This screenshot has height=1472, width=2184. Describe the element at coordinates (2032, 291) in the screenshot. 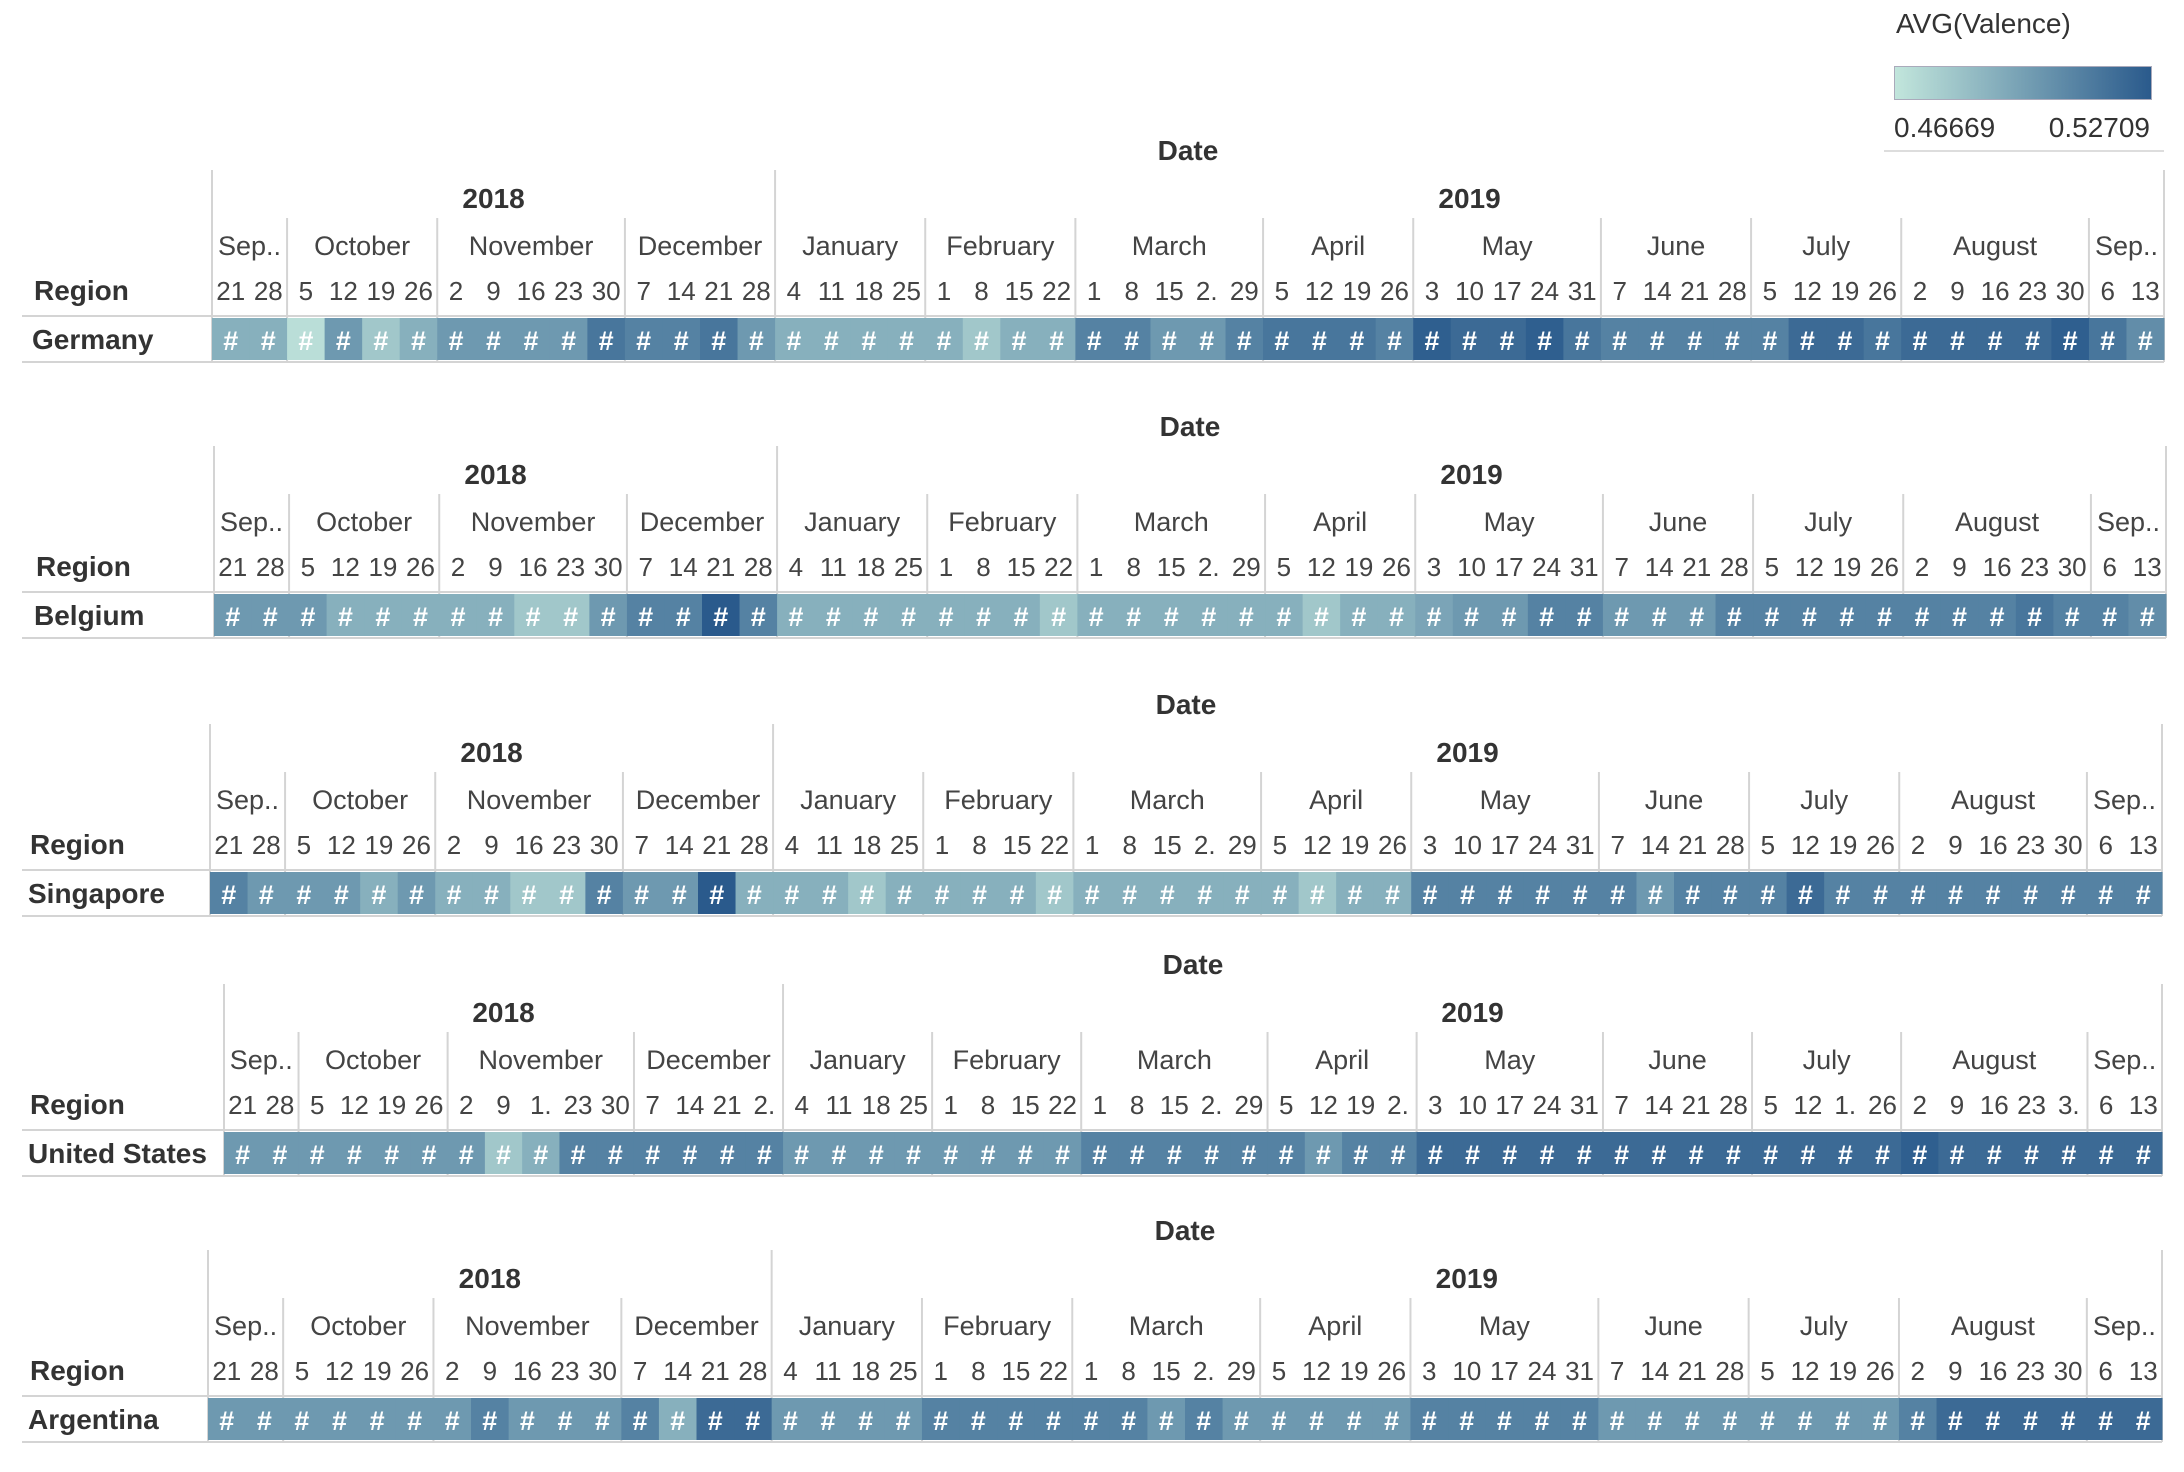

I see `week-label: 23` at that location.